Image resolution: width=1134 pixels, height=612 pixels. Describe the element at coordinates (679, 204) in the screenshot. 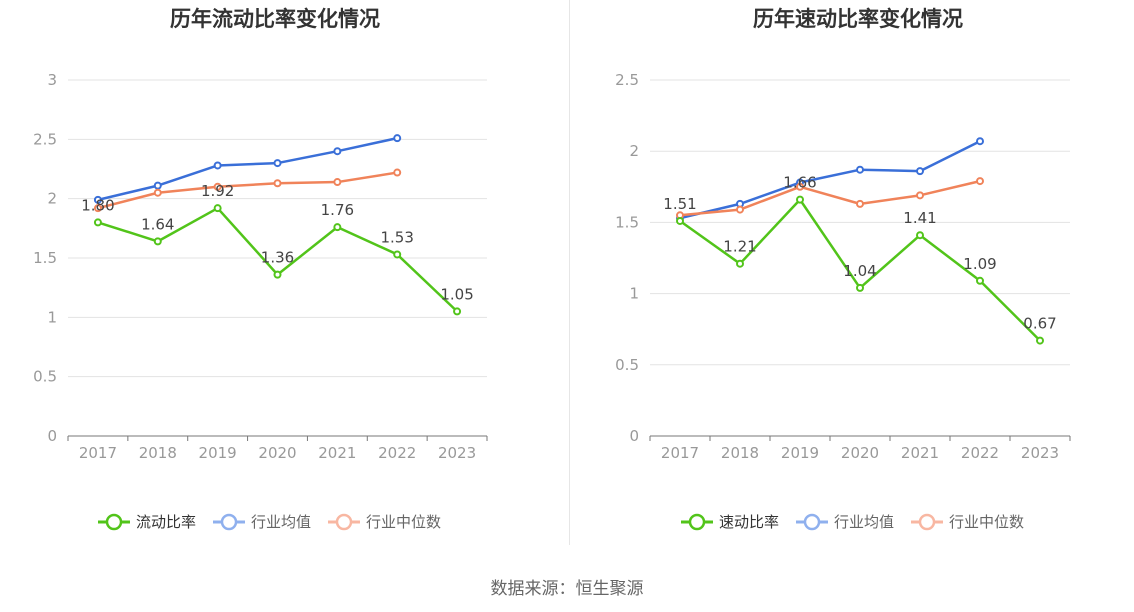

I see `data-label: 1.51` at that location.